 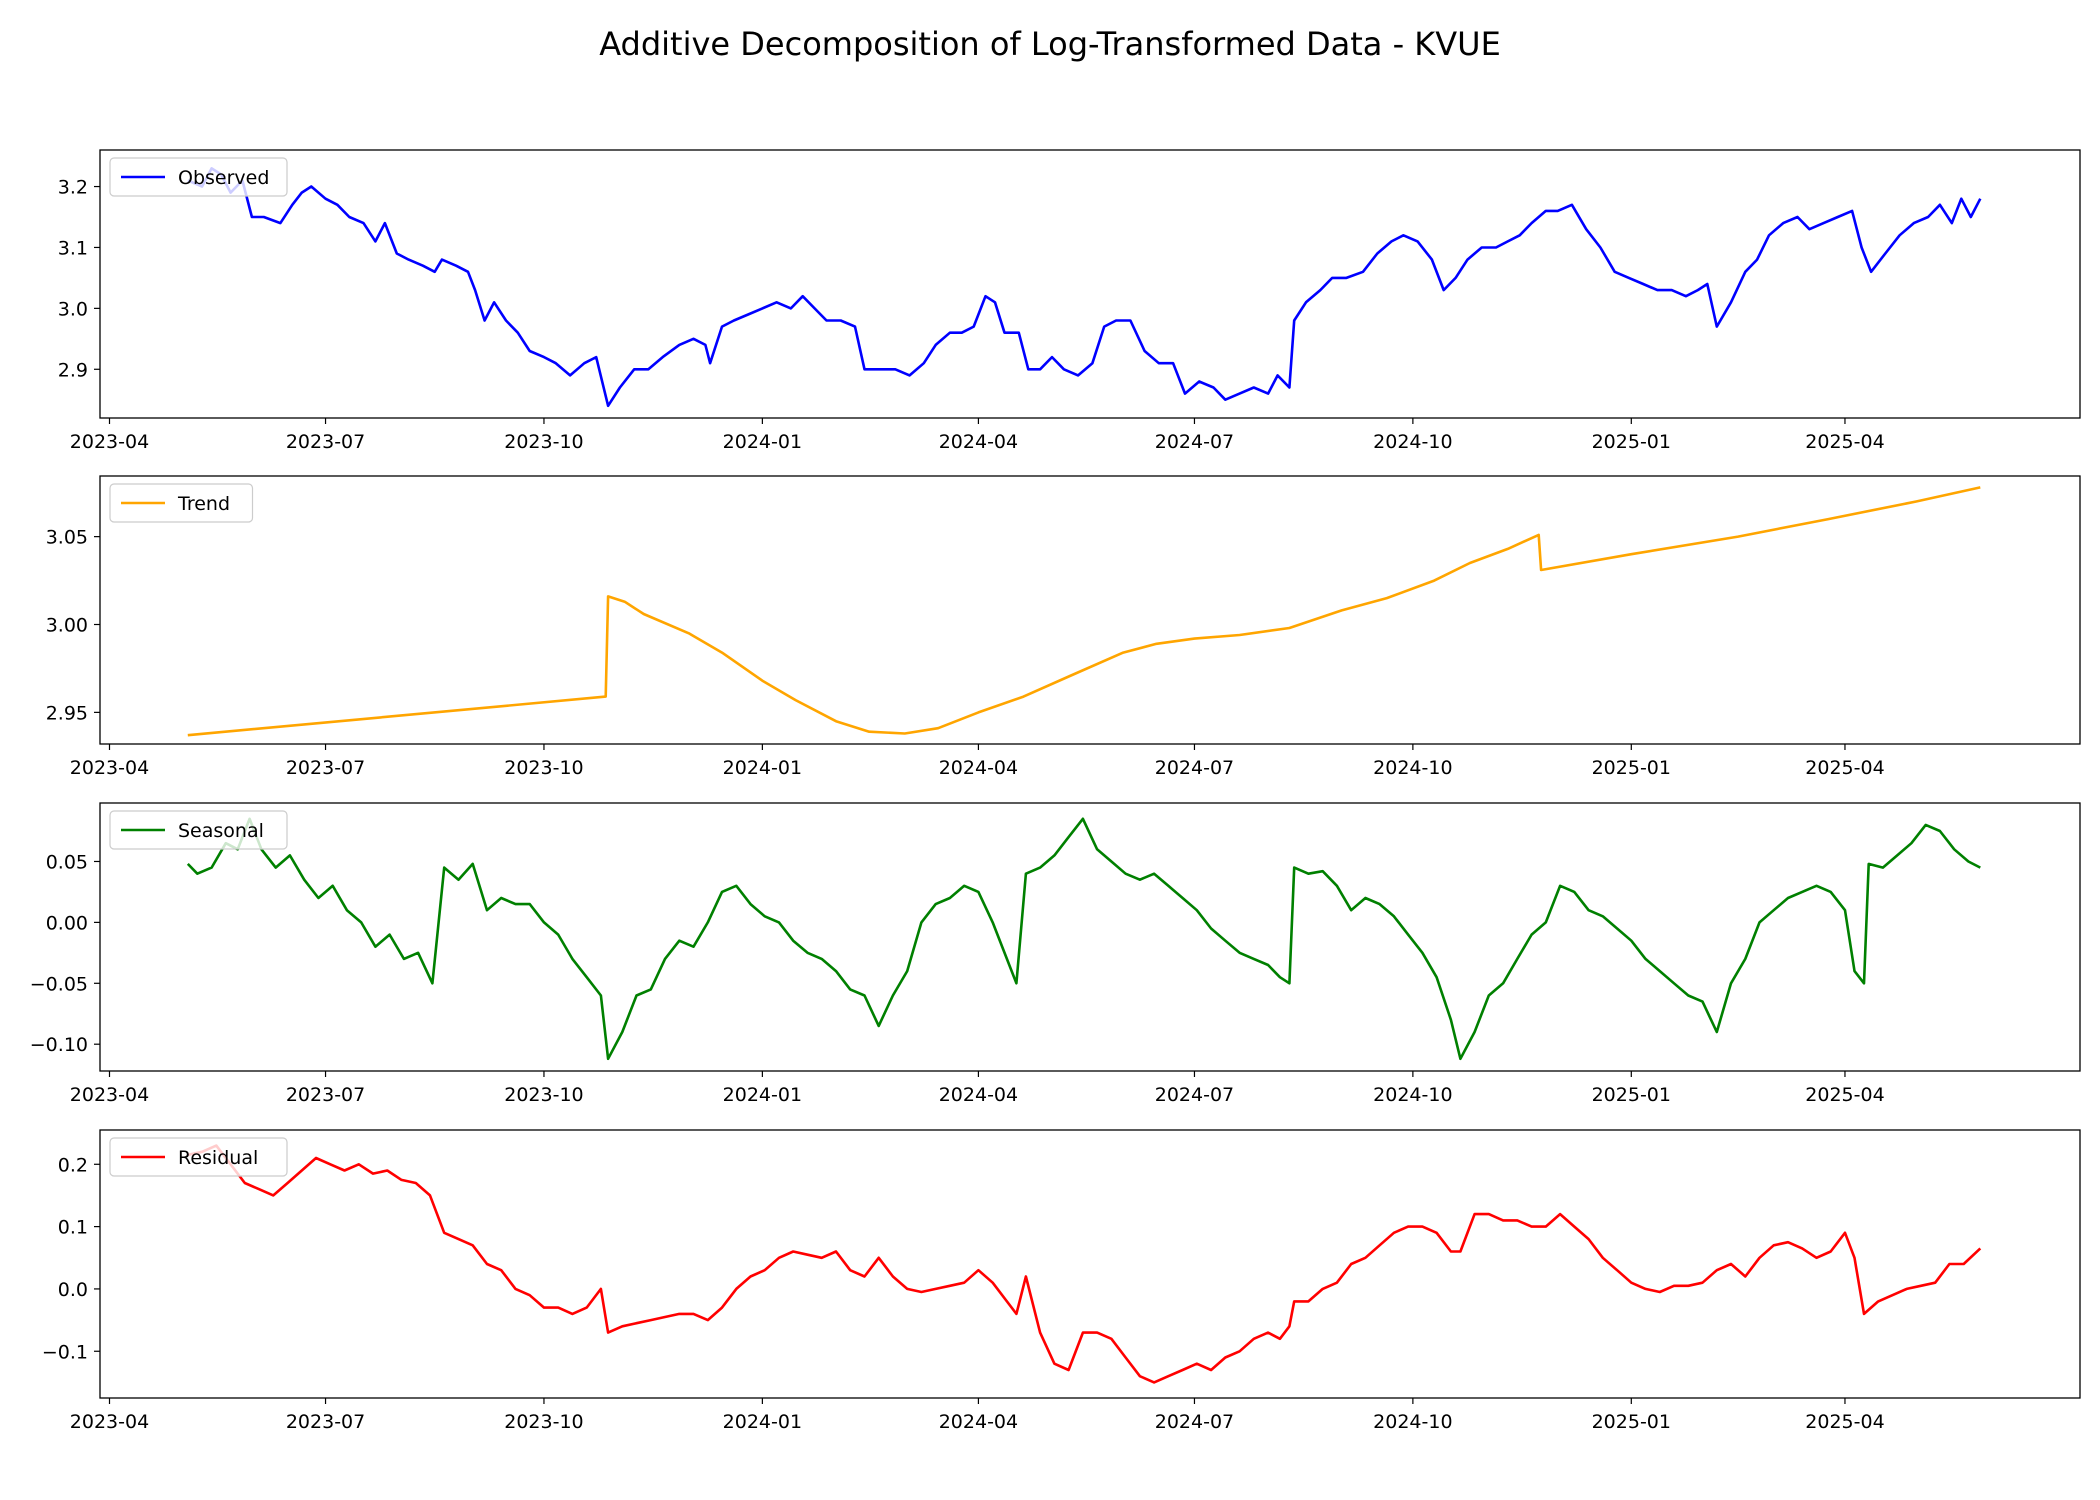 I want to click on y-tick-label: 0.0, so click(x=73, y=1290).